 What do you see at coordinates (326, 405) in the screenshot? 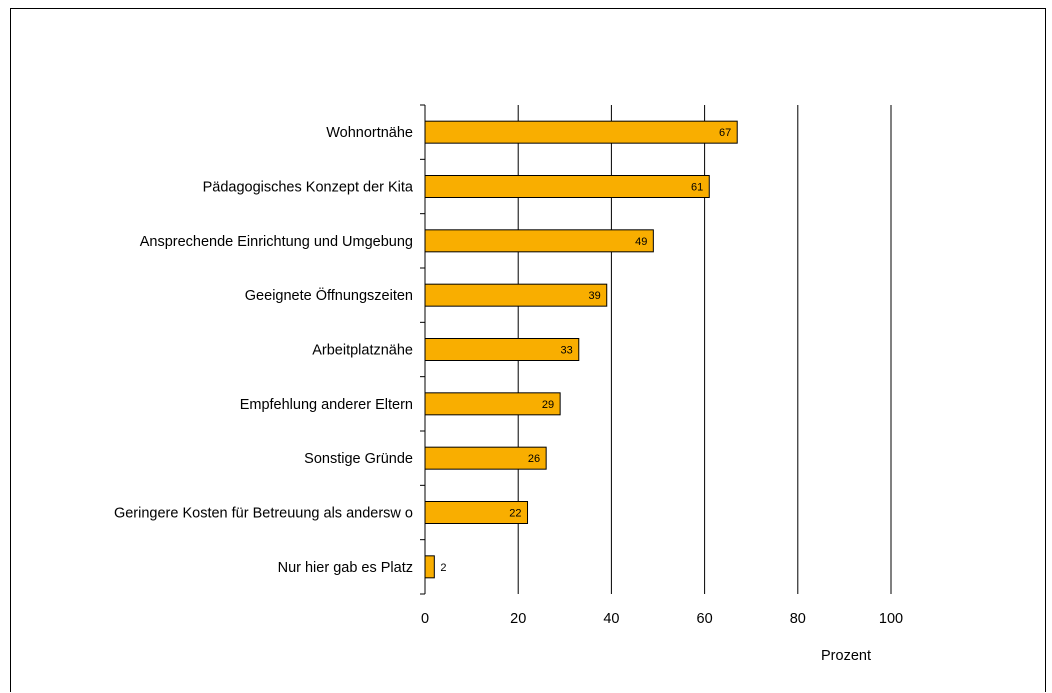
I see `category-label-6: Empfehlung anderer Eltern` at bounding box center [326, 405].